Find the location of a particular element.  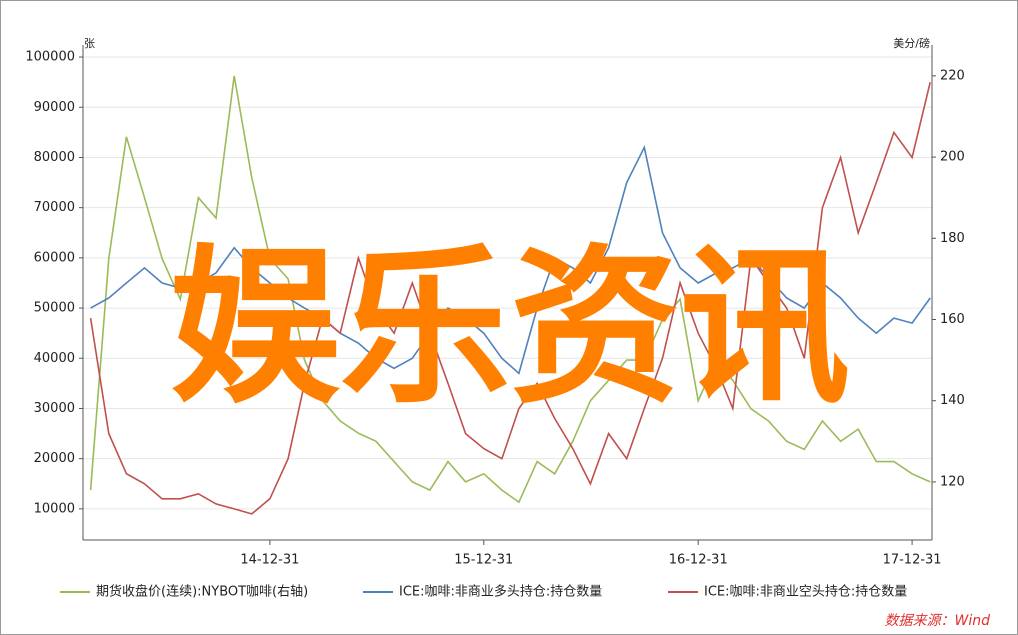

y-tick-label: 10000 is located at coordinates (54, 508).